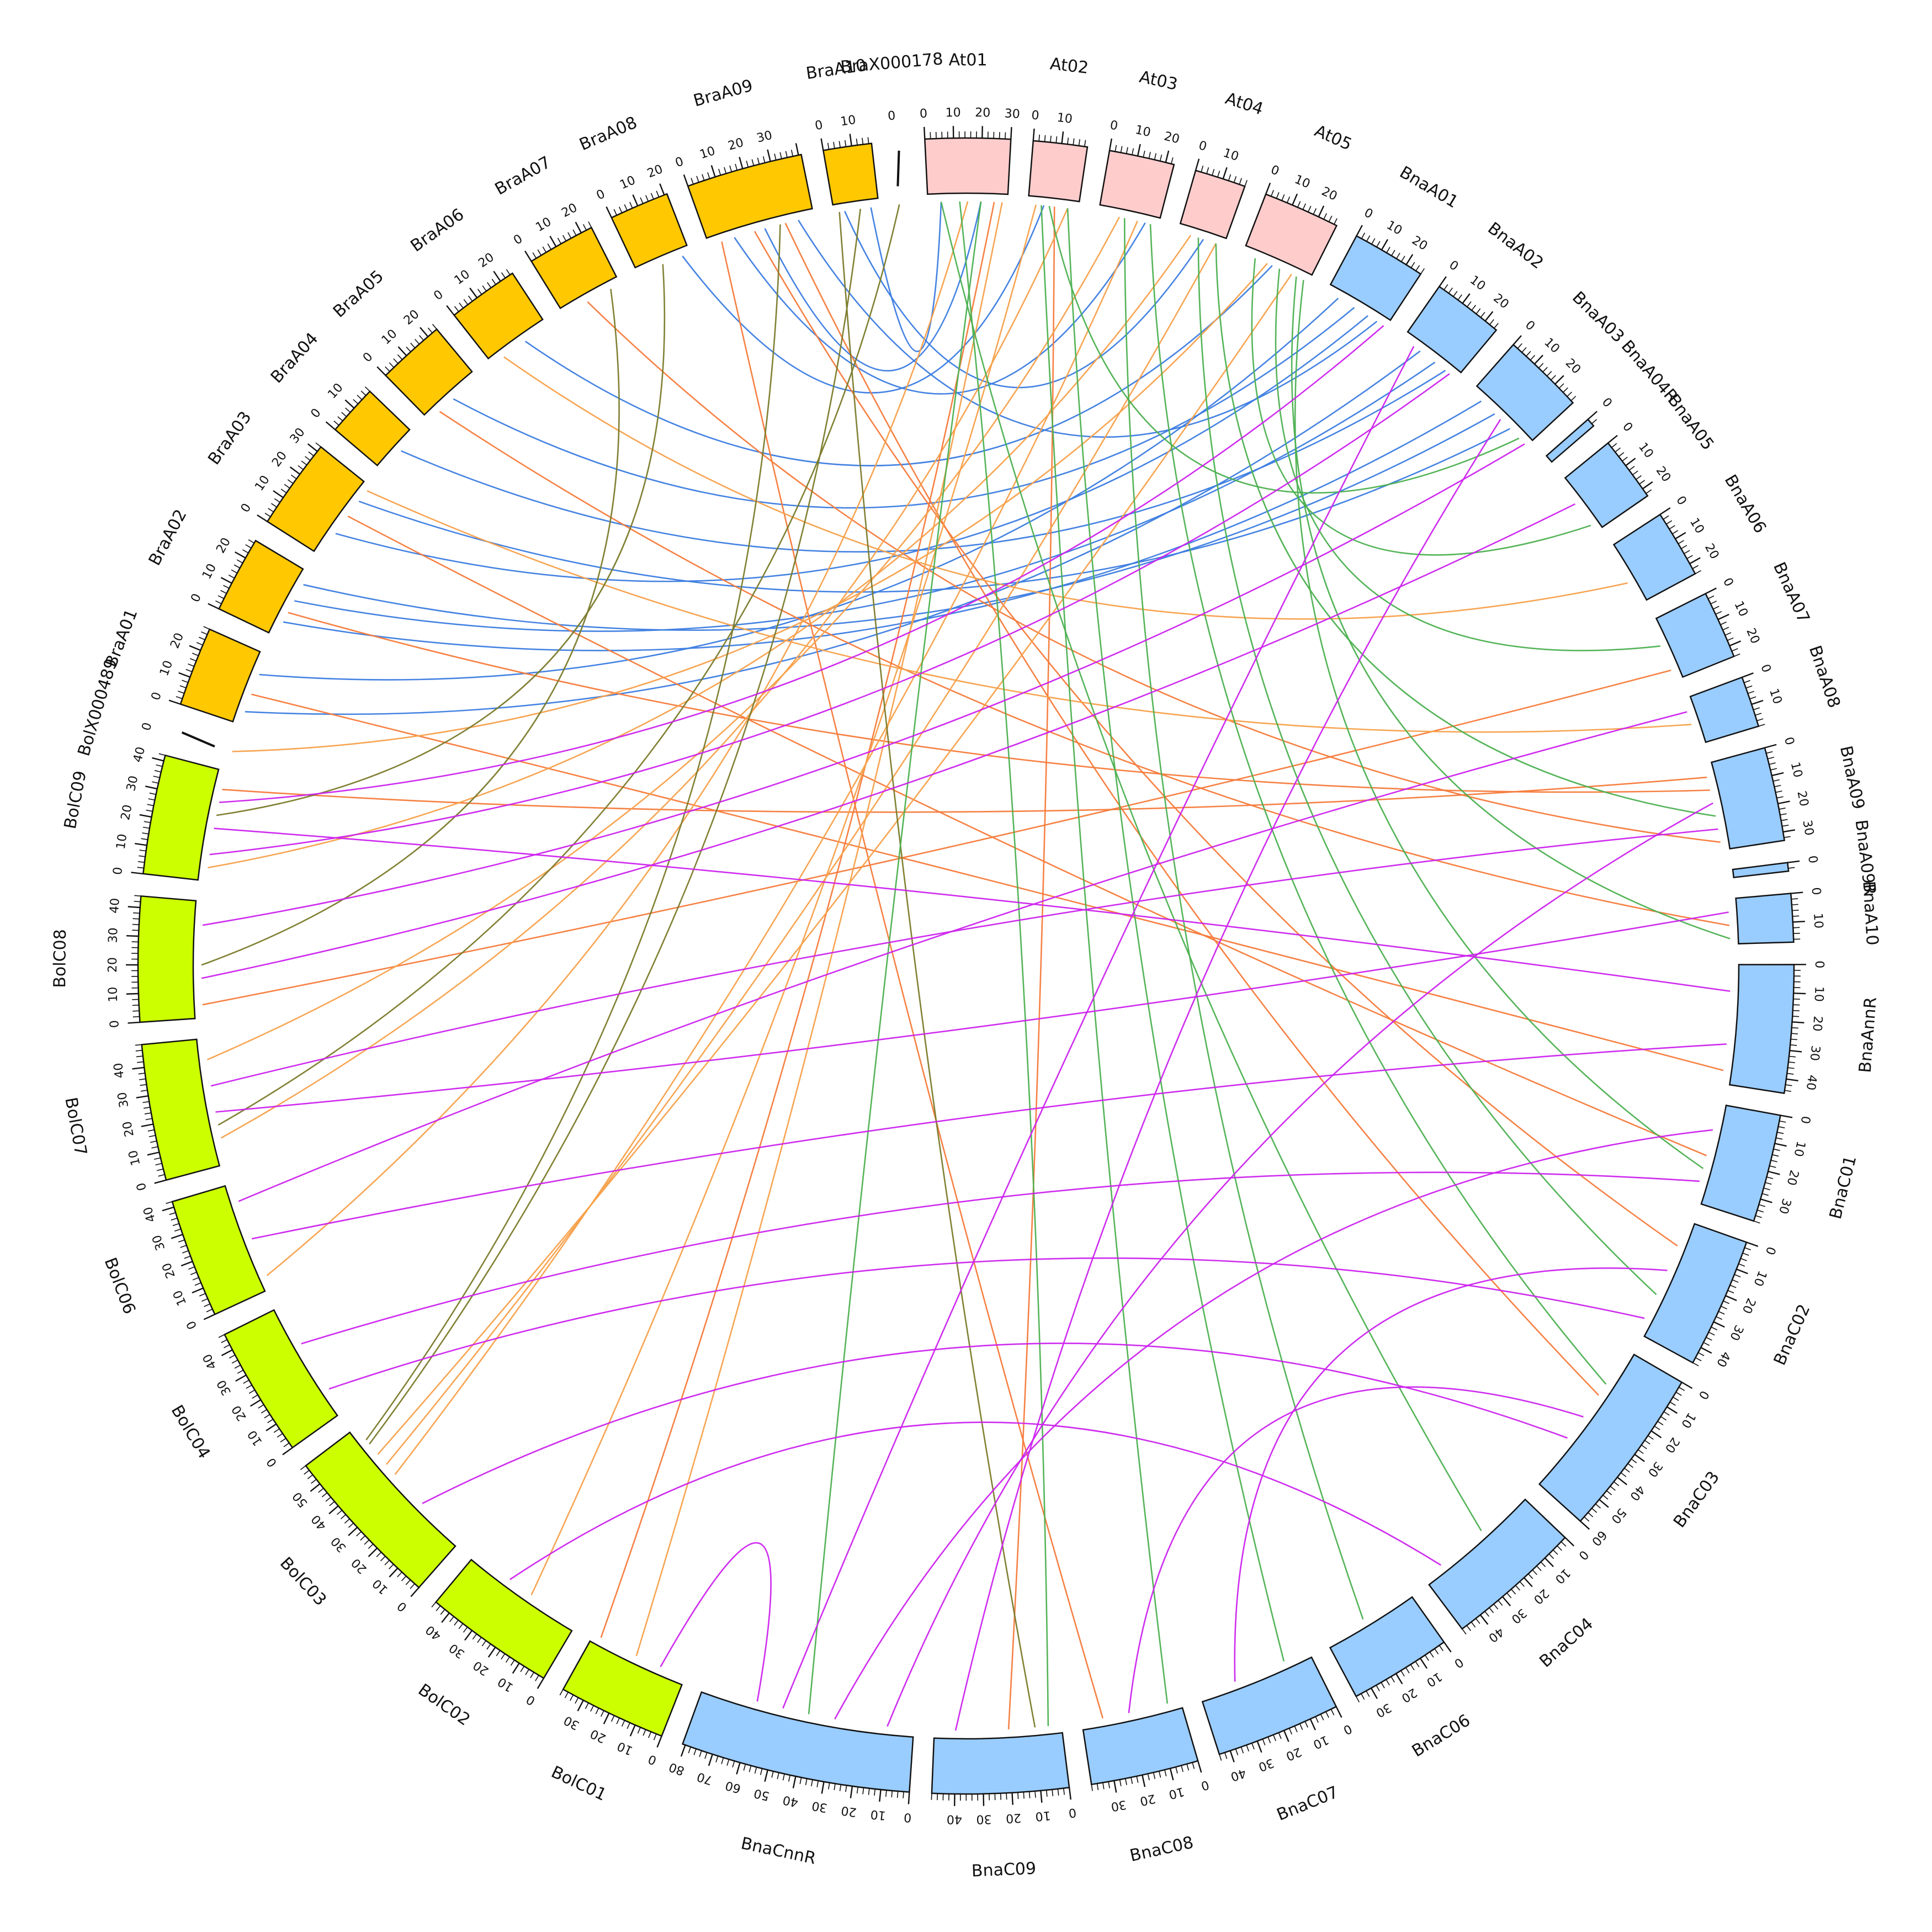  What do you see at coordinates (723, 93) in the screenshot?
I see `chromosome-label: BraA09` at bounding box center [723, 93].